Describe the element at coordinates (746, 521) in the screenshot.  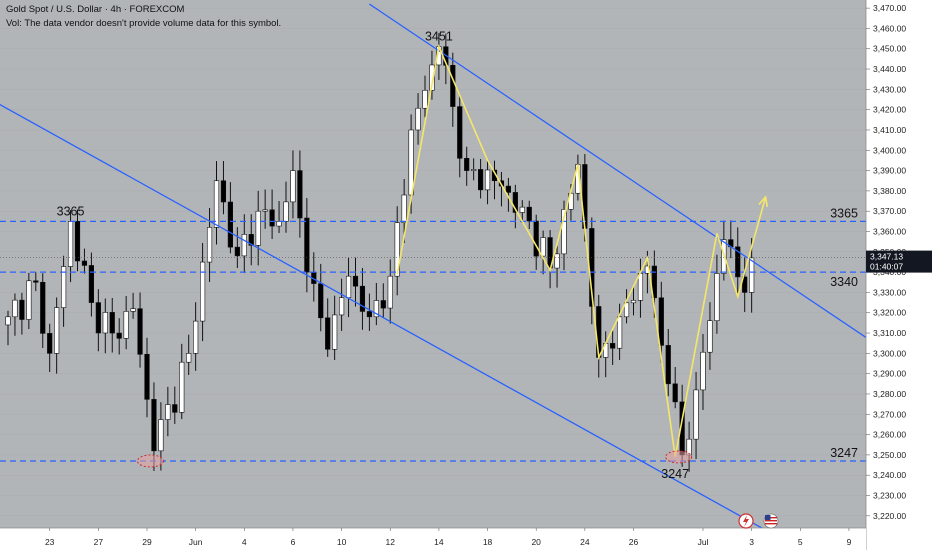
I see `lightning-event-icon` at that location.